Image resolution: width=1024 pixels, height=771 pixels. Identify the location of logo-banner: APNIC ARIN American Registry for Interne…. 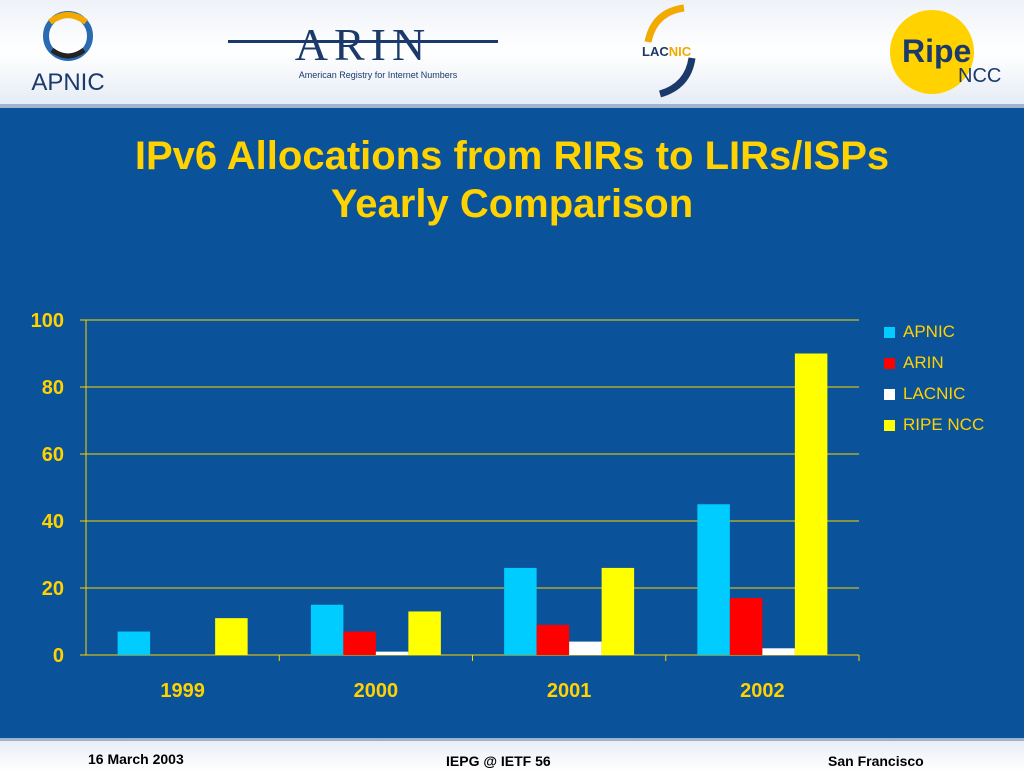
(512, 54).